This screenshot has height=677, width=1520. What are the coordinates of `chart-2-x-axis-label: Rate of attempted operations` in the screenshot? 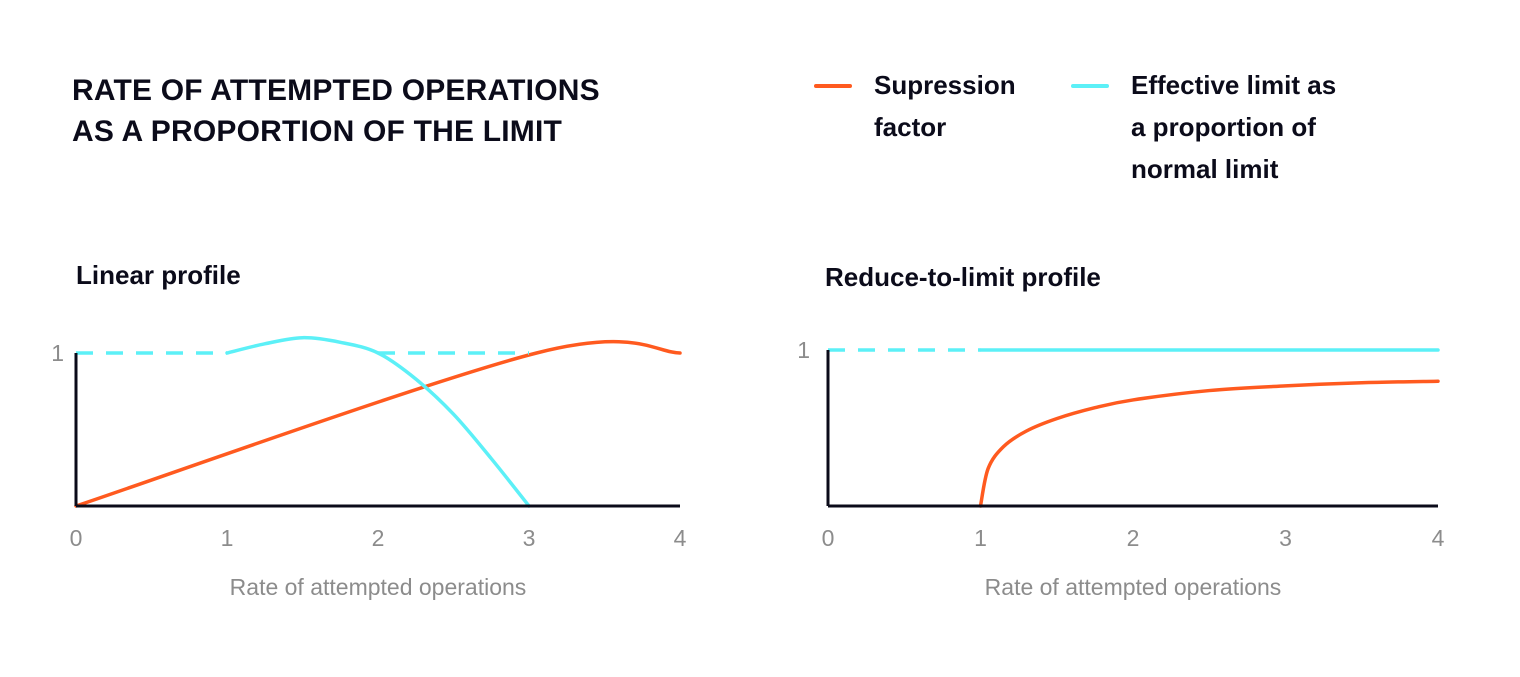 It's located at (1133, 587).